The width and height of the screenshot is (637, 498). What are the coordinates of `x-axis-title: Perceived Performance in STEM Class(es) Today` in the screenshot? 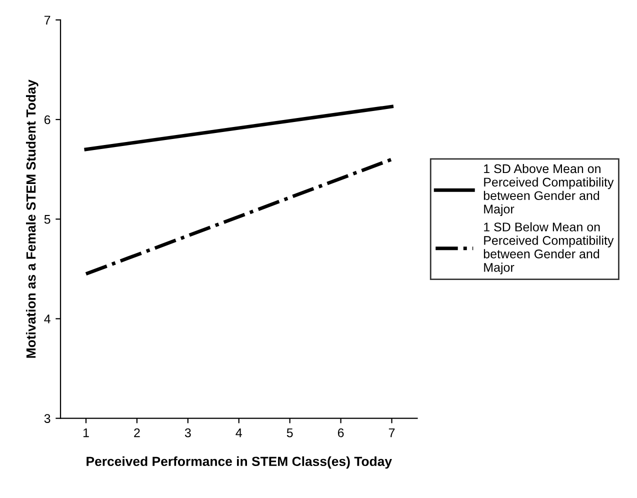 It's located at (239, 462).